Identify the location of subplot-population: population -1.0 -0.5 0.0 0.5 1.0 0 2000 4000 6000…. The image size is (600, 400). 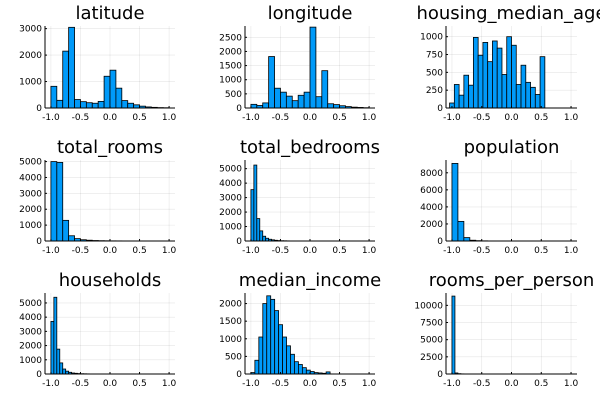
(499, 196).